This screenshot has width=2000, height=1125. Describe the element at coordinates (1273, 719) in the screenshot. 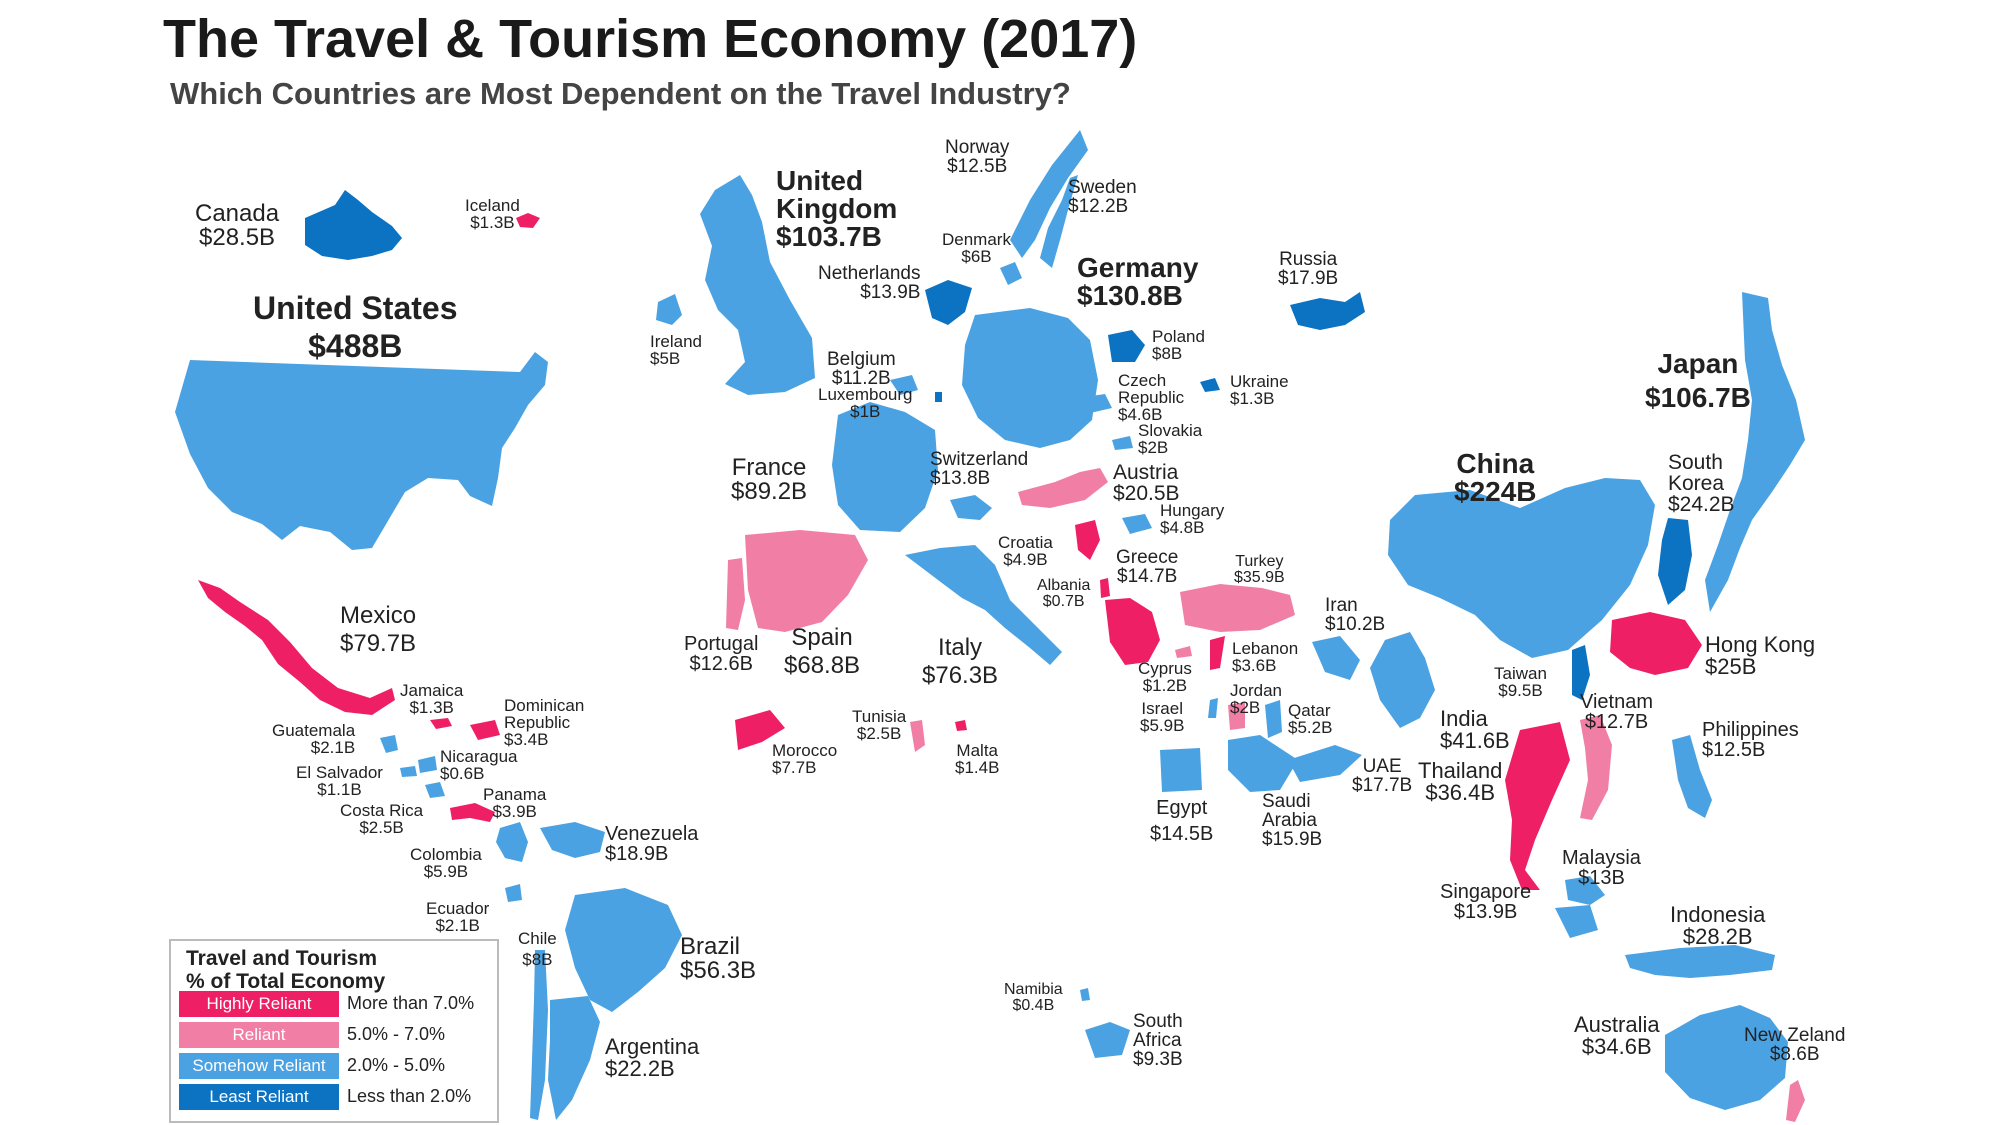

I see `qatar-shape` at that location.